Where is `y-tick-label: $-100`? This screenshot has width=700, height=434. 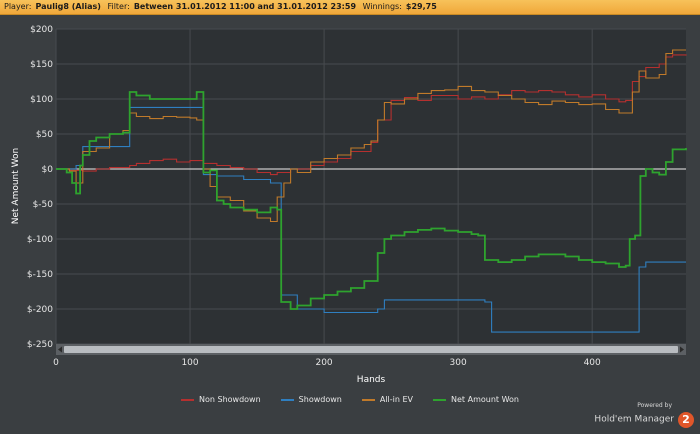
y-tick-label: $-100 is located at coordinates (40, 240).